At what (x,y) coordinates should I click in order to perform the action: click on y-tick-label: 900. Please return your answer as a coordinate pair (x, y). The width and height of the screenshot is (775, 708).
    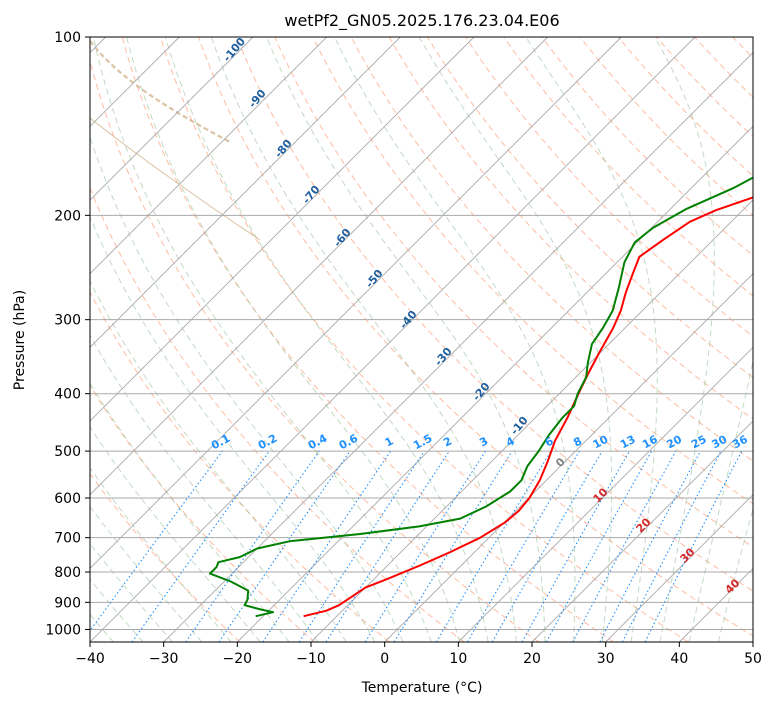
    Looking at the image, I should click on (67, 603).